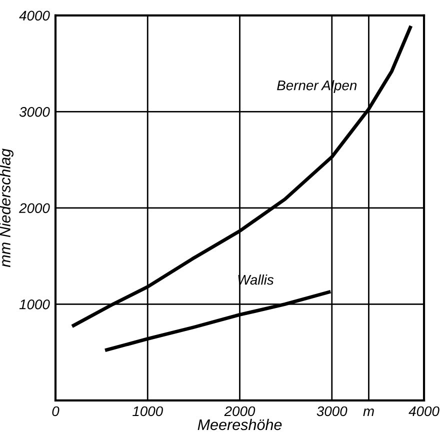 Image resolution: width=444 pixels, height=440 pixels. I want to click on x-tick-label: 3000, so click(332, 411).